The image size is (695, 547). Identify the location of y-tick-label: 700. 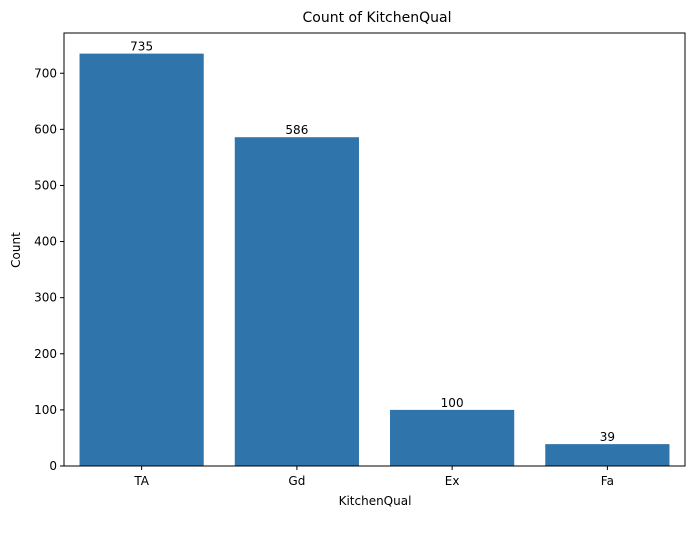
(45, 73).